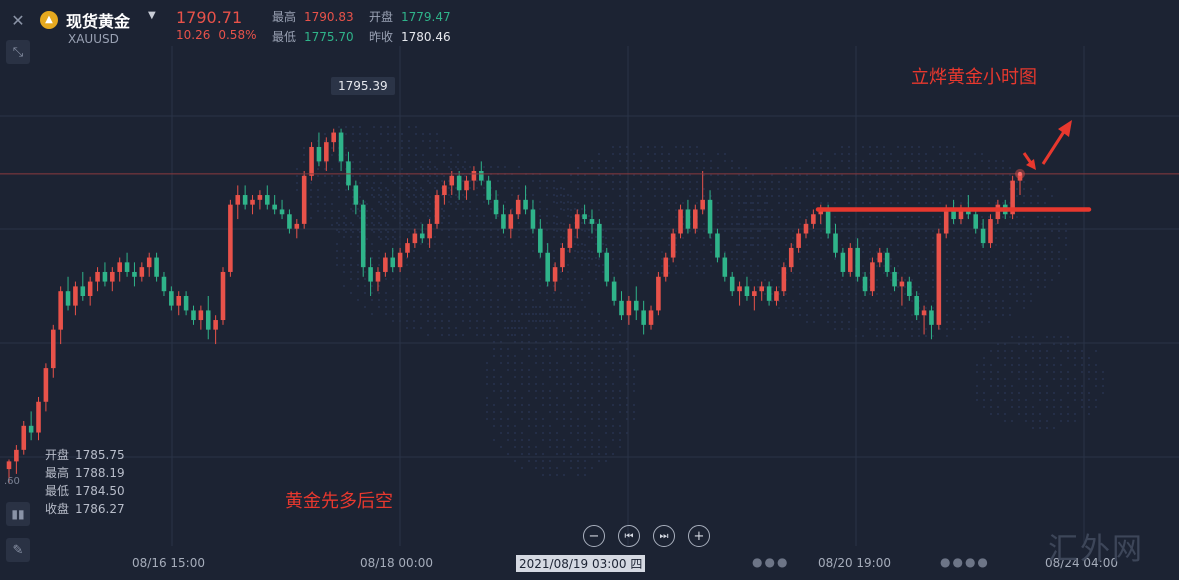 The height and width of the screenshot is (580, 1179). What do you see at coordinates (664, 536) in the screenshot?
I see `jump-end-button: ⏭` at bounding box center [664, 536].